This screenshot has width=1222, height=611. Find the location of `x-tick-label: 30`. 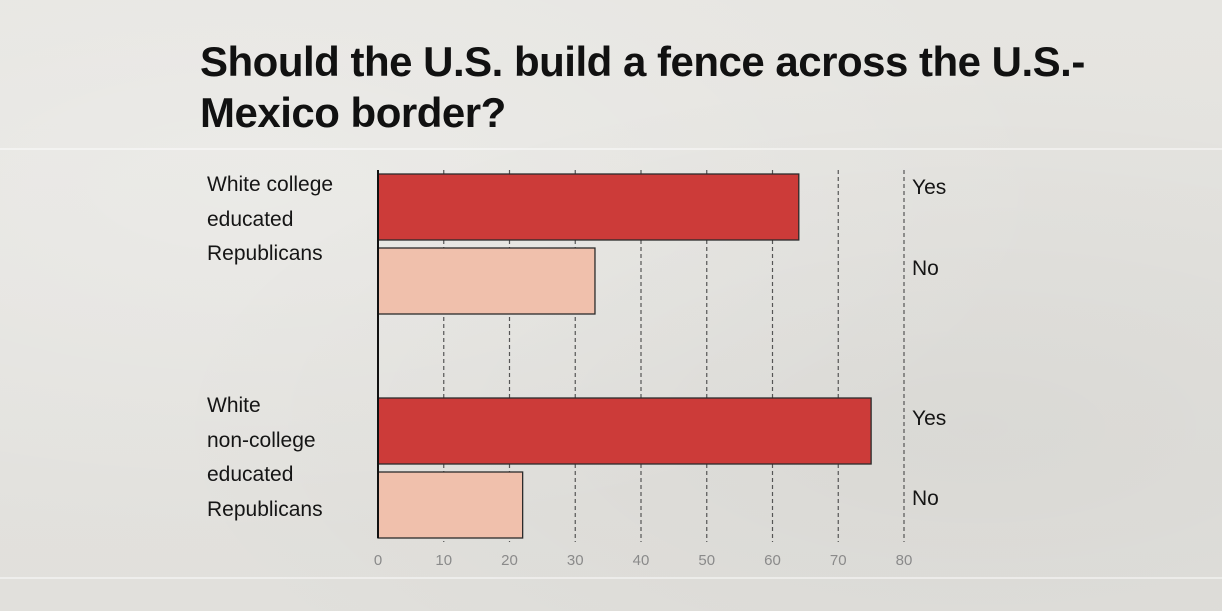

x-tick-label: 30 is located at coordinates (575, 560).